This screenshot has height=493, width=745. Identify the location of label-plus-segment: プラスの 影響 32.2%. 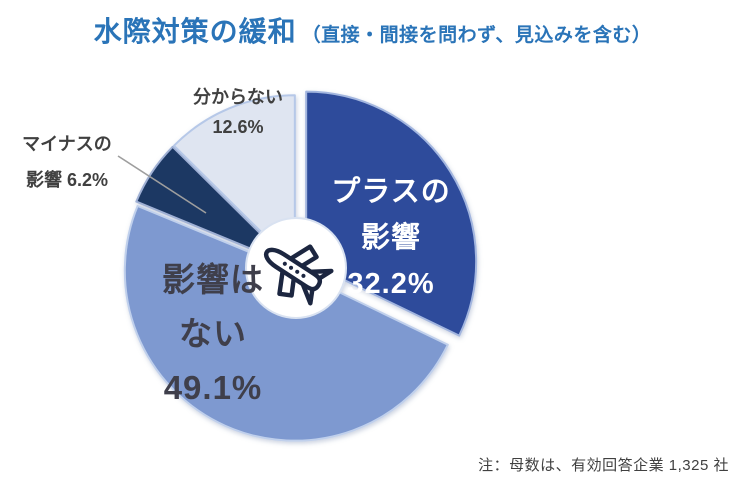
(391, 238).